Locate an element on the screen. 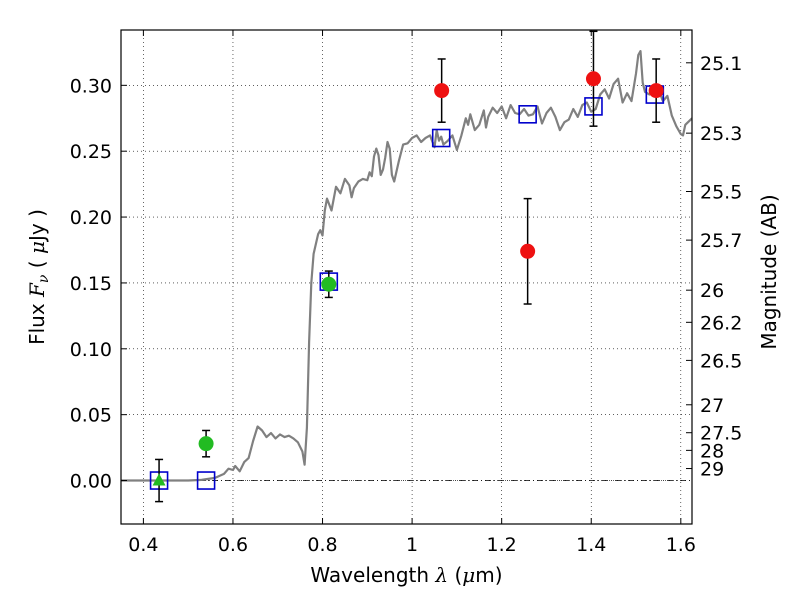 The width and height of the screenshot is (800, 600). x-axis-label-symbol: λ is located at coordinates (441, 575).